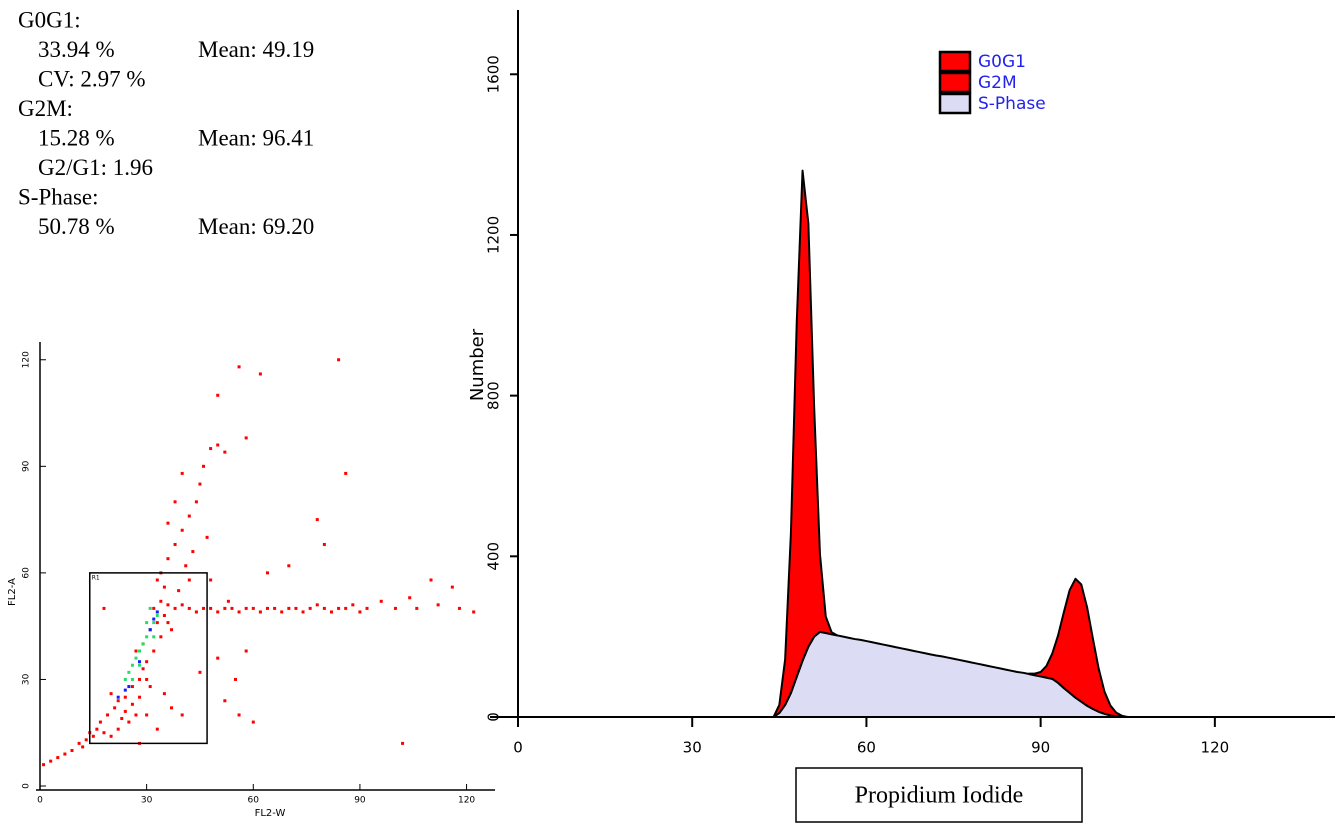  What do you see at coordinates (1040, 748) in the screenshot?
I see `x-tick-label: 90` at bounding box center [1040, 748].